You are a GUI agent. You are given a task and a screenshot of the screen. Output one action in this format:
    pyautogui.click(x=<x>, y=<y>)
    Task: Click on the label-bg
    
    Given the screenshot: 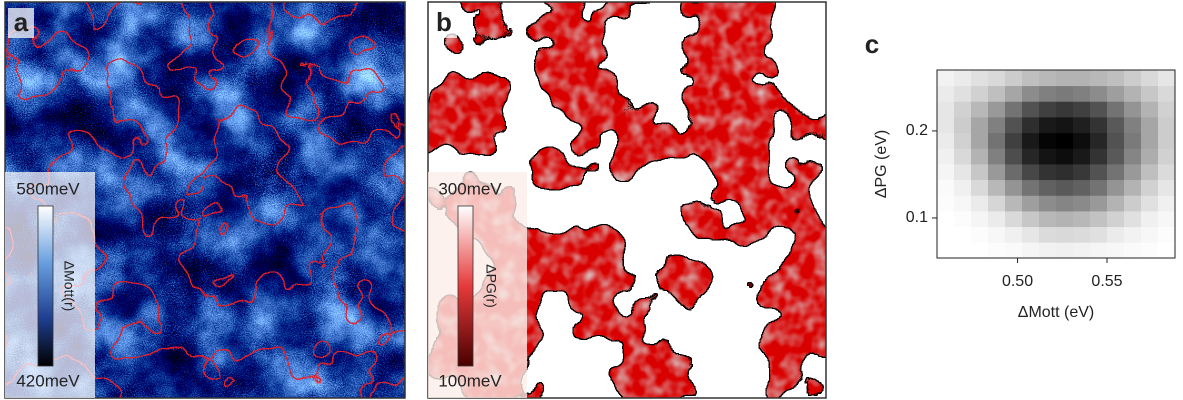 What is the action you would take?
    pyautogui.click(x=21, y=23)
    